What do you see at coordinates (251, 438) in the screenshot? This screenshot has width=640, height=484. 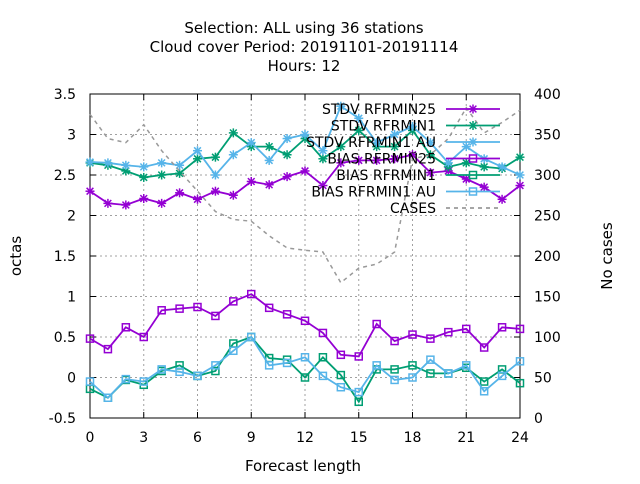 I see `x-tick-label: 9` at bounding box center [251, 438].